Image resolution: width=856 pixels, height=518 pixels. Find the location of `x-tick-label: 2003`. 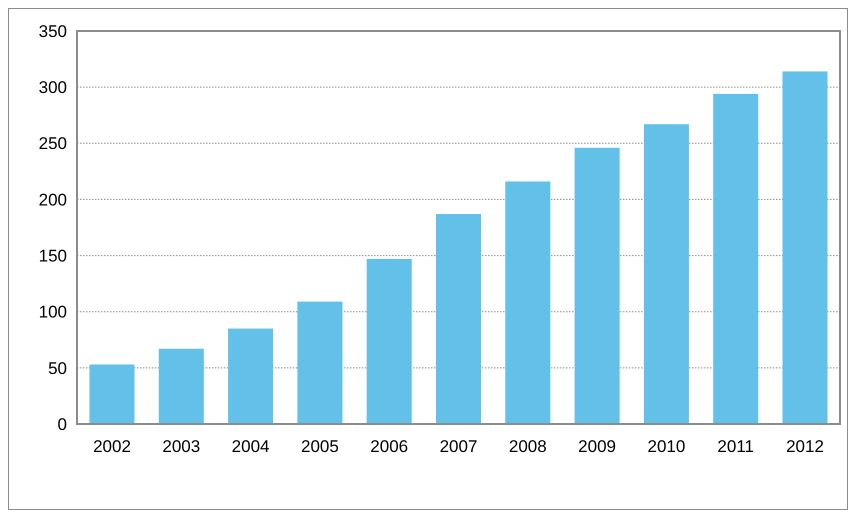

x-tick-label: 2003 is located at coordinates (181, 446).